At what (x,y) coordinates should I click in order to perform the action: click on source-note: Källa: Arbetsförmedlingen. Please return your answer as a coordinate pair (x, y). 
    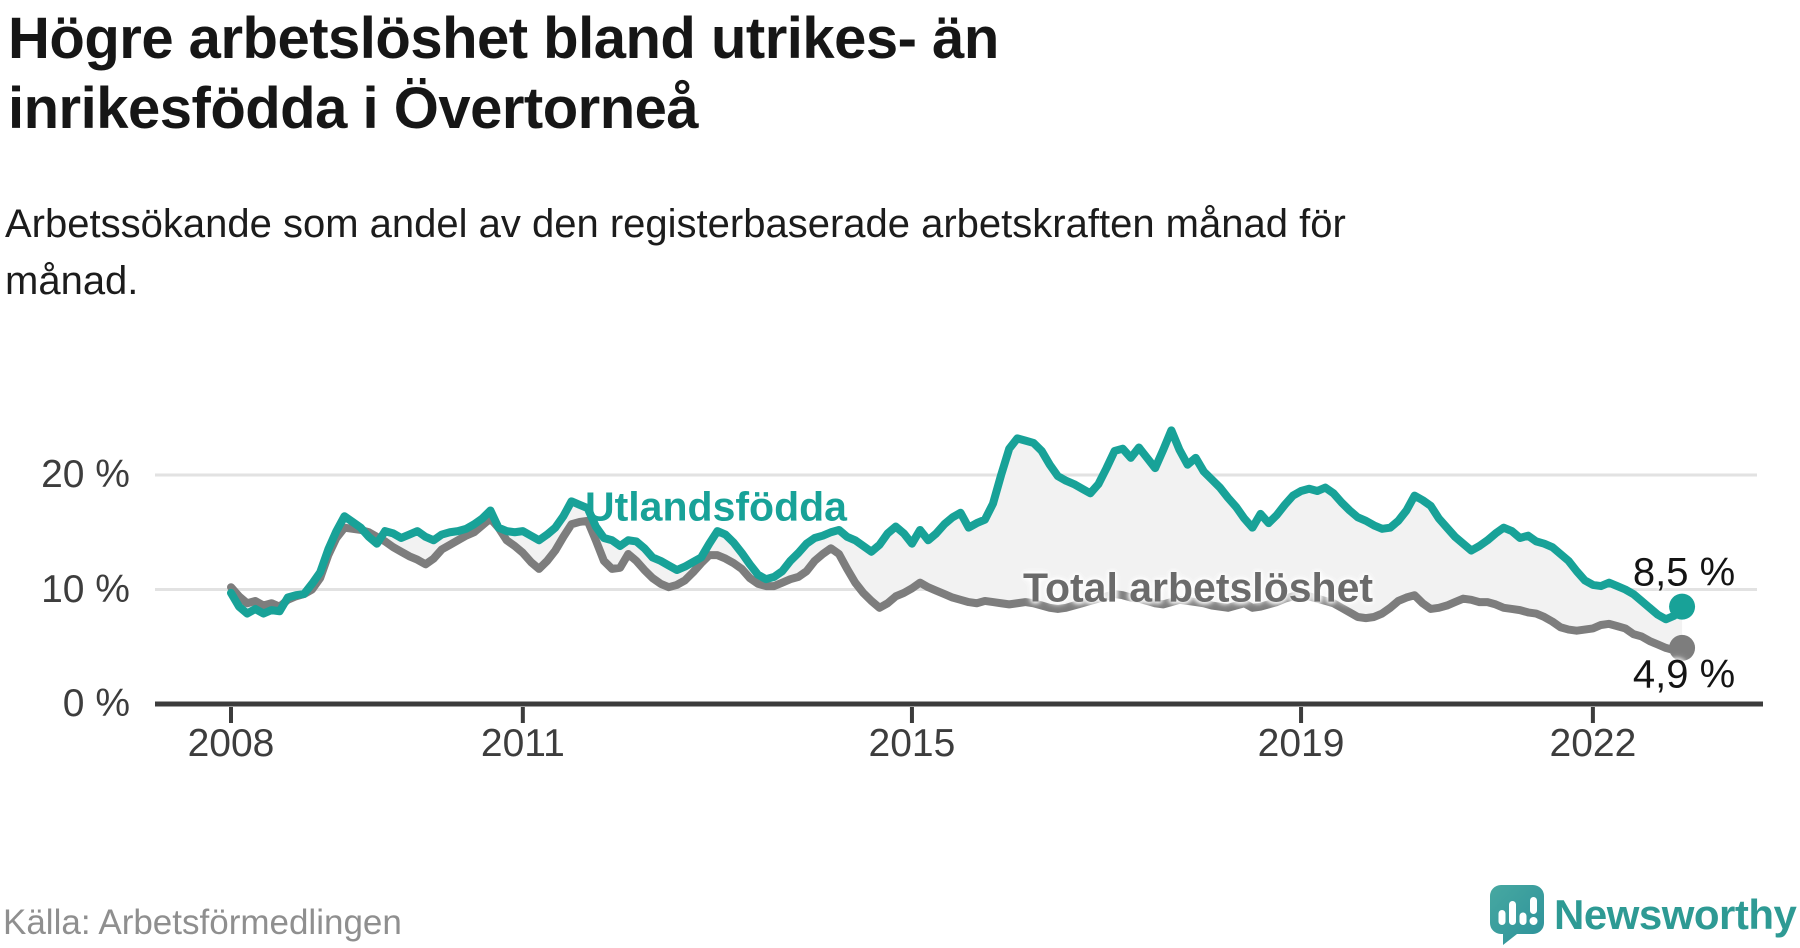
    Looking at the image, I should click on (202, 922).